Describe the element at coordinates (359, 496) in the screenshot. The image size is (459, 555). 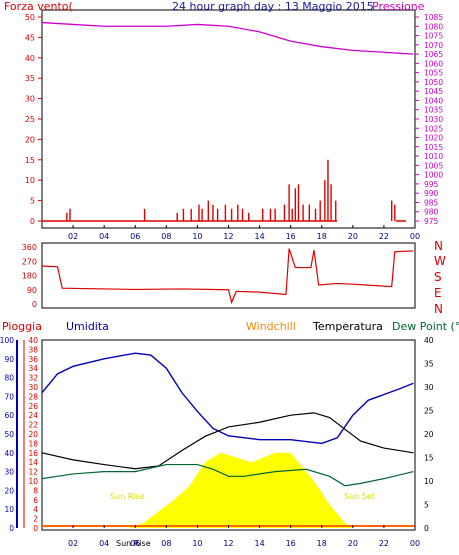
I see `sun-set-label: Sun Set` at that location.